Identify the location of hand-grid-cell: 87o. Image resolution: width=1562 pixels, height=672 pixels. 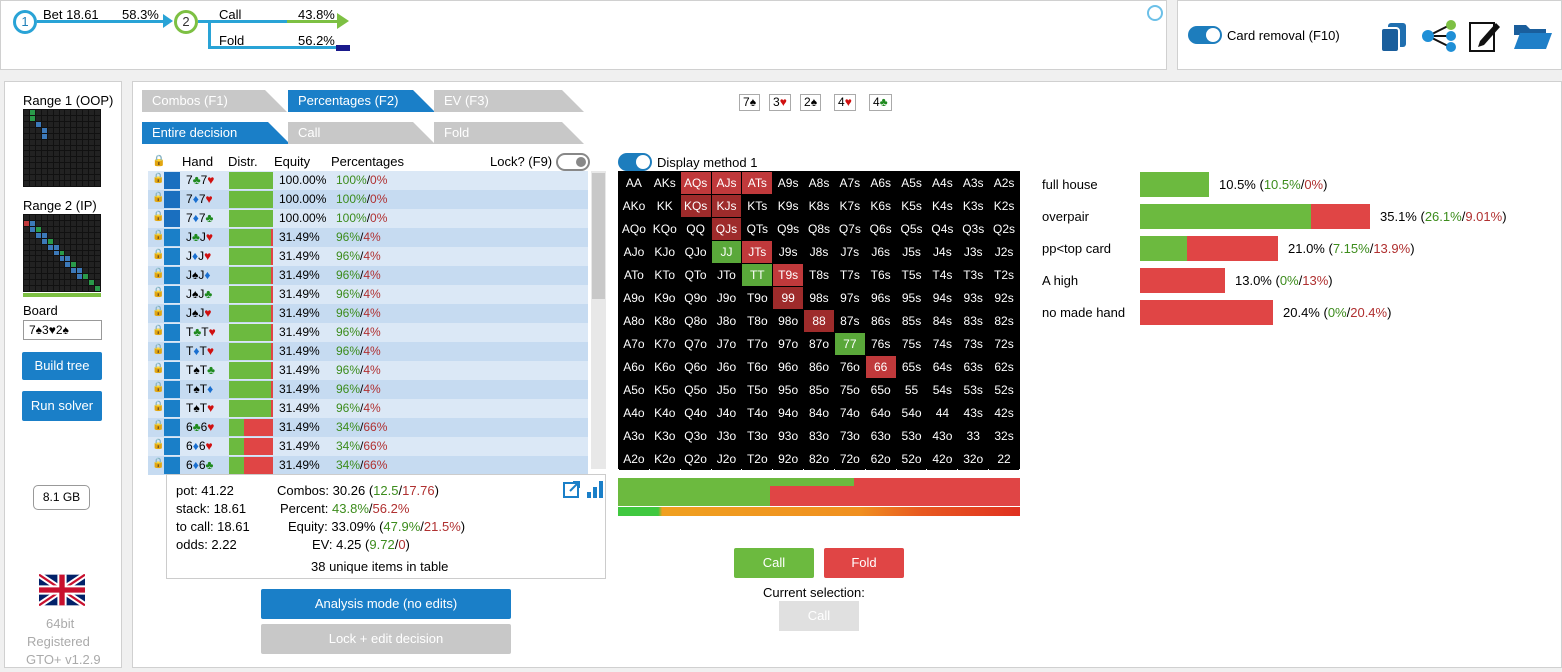
(819, 344).